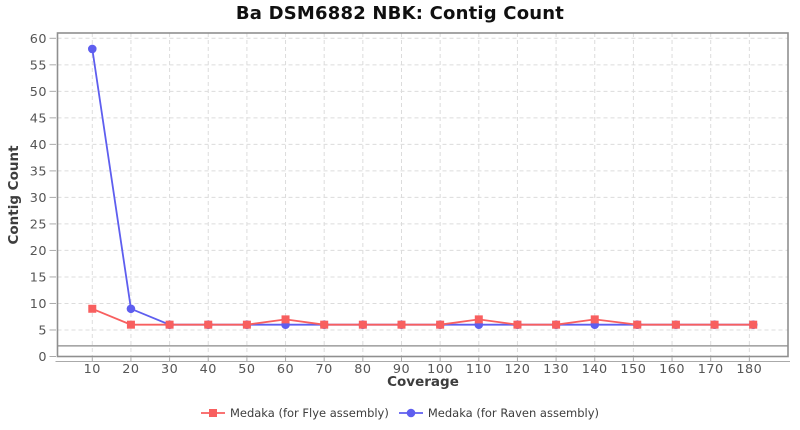 The height and width of the screenshot is (430, 800). What do you see at coordinates (42, 357) in the screenshot?
I see `y-tick-label: 0` at bounding box center [42, 357].